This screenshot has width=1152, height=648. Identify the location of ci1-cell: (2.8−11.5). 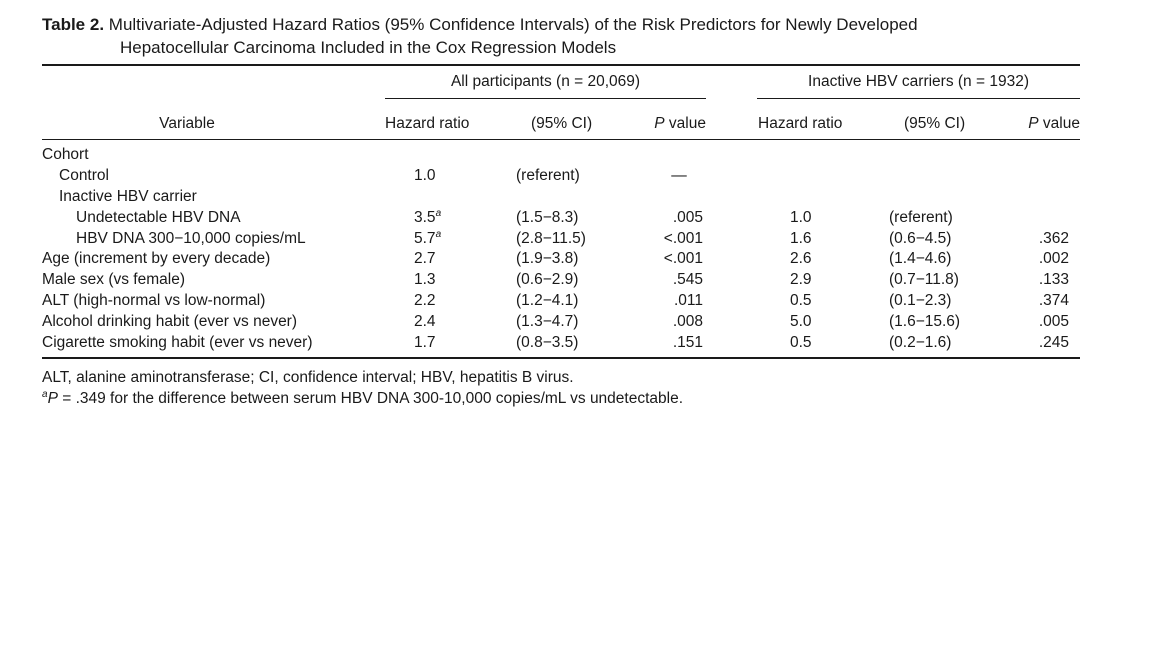
(551, 238).